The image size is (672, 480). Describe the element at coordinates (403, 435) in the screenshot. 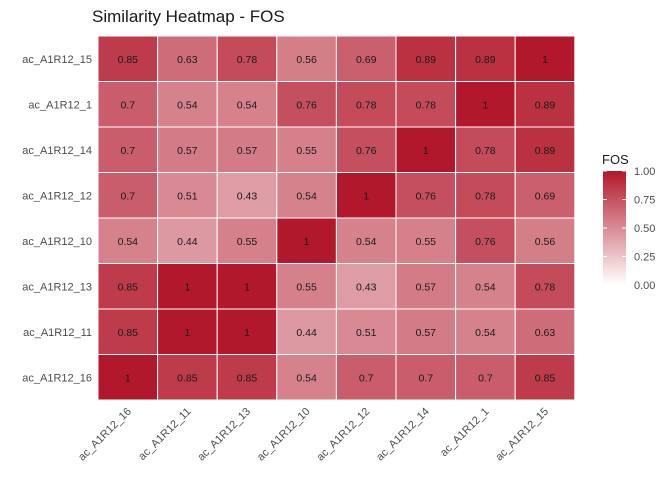

I see `x-tick-label: ac_A1R12_14` at that location.